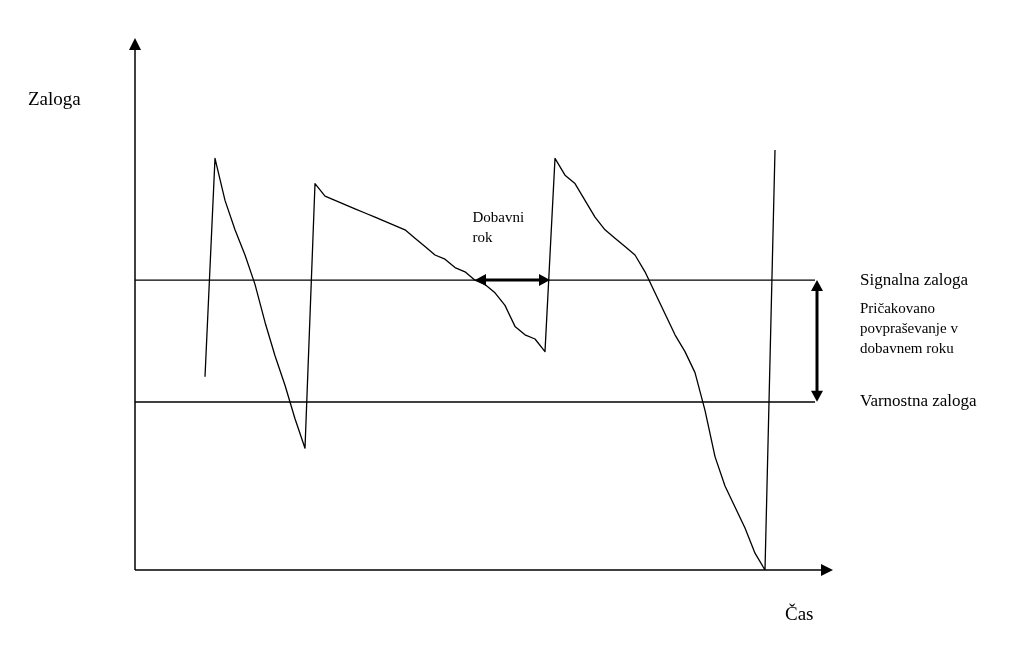 The image size is (1033, 646). What do you see at coordinates (799, 613) in the screenshot?
I see `x-axis-title: Čas` at bounding box center [799, 613].